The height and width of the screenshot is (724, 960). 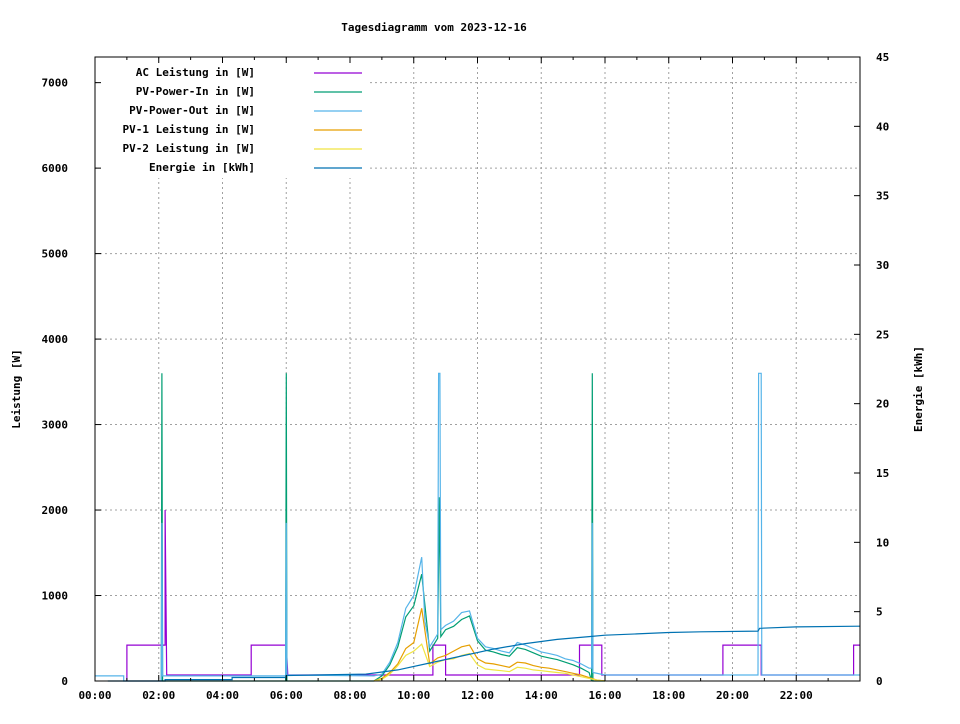 I want to click on y2-tick-label: 0, so click(x=879, y=681).